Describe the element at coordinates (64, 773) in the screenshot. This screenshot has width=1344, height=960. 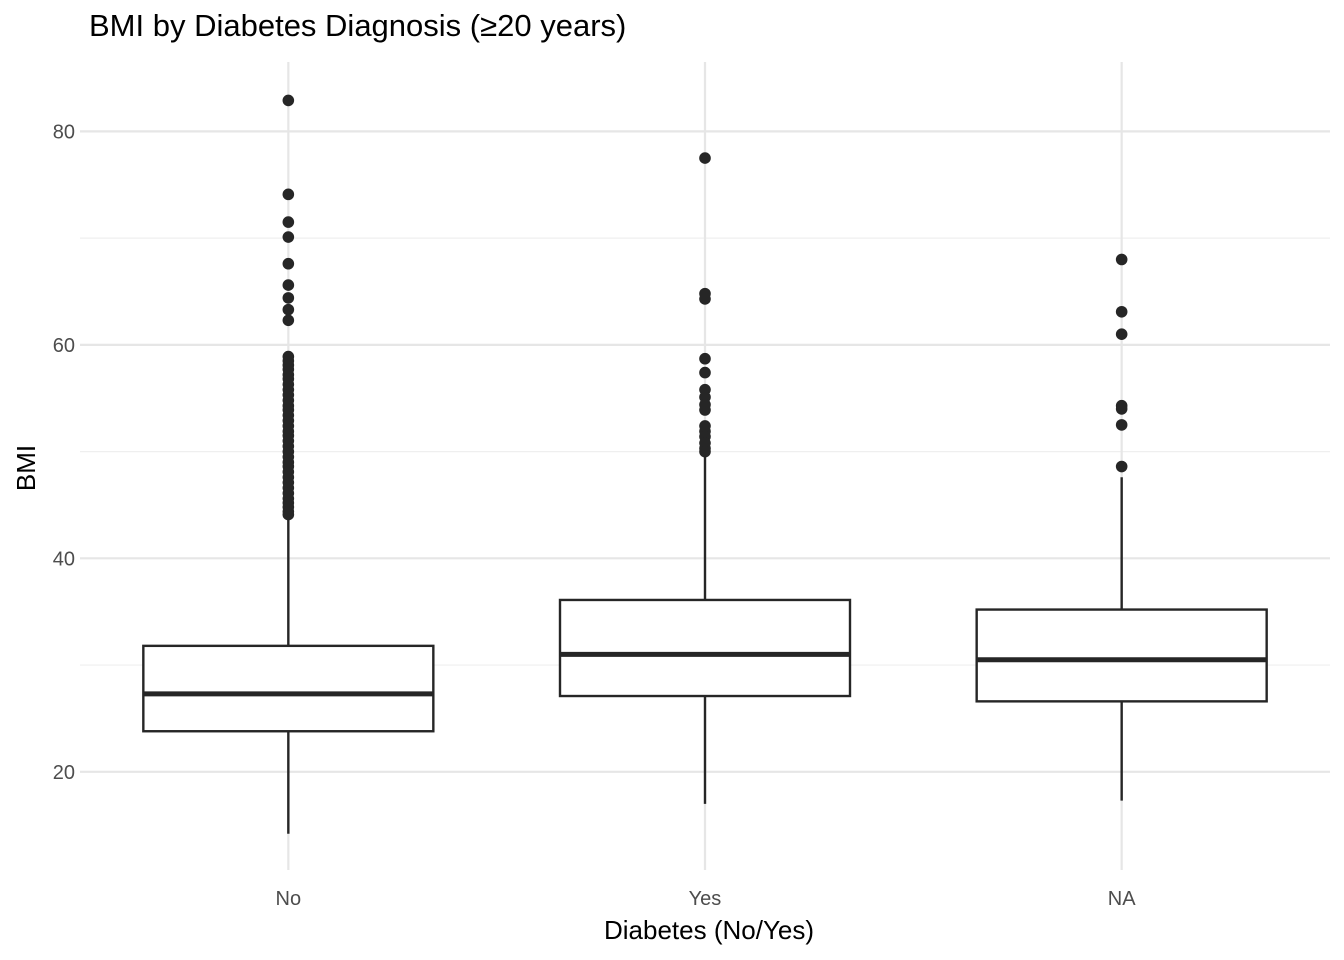
I see `y-tick-label: 20` at that location.